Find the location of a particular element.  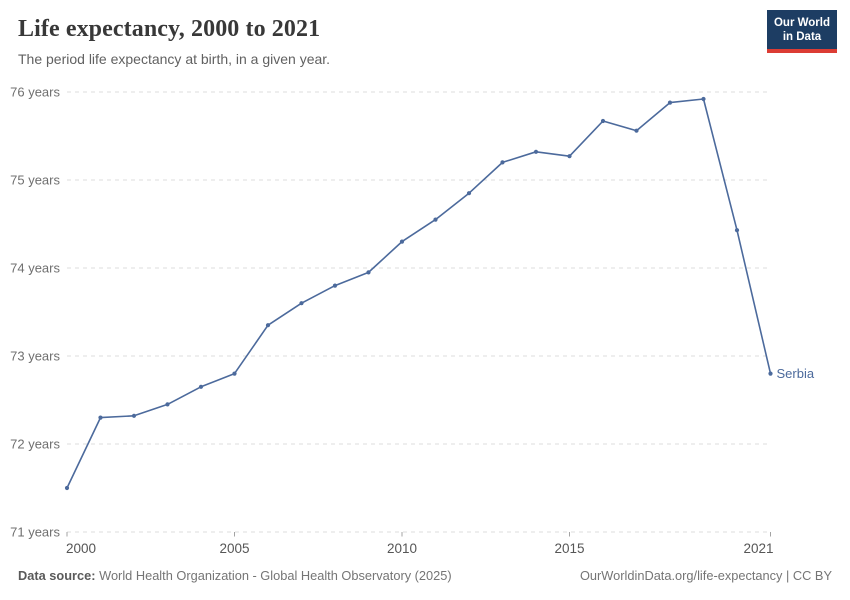

owid-logo-line2: in Data is located at coordinates (802, 36).